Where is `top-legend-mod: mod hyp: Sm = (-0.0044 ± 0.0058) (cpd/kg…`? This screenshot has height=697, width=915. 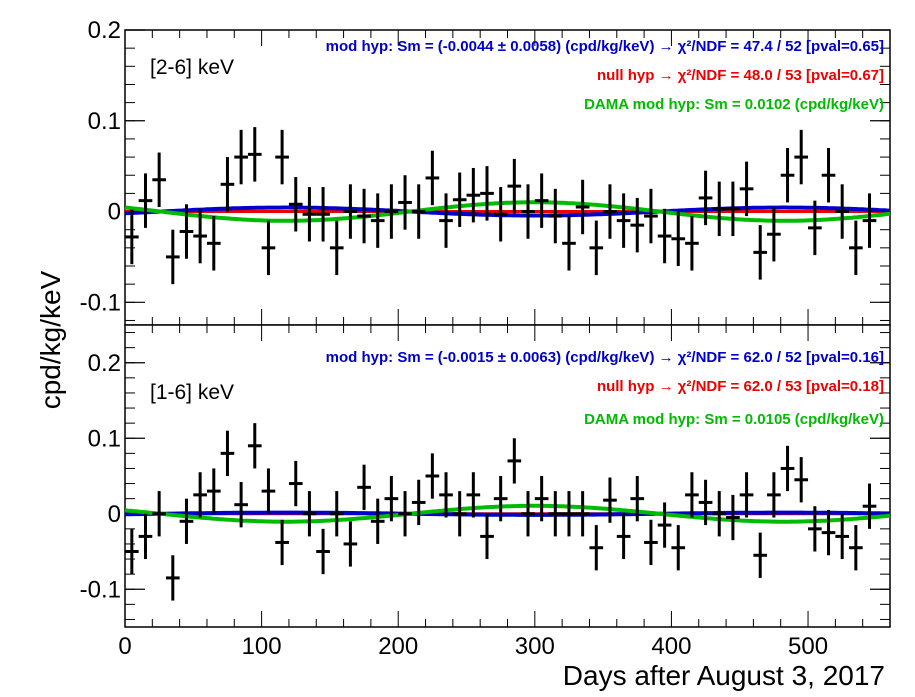 top-legend-mod: mod hyp: Sm = (-0.0044 ± 0.0058) (cpd/kg… is located at coordinates (605, 46).